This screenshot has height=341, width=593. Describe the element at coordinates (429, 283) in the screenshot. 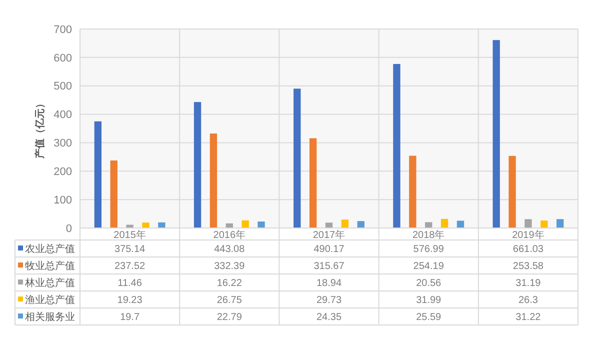

I see `data-label: 20.56` at that location.